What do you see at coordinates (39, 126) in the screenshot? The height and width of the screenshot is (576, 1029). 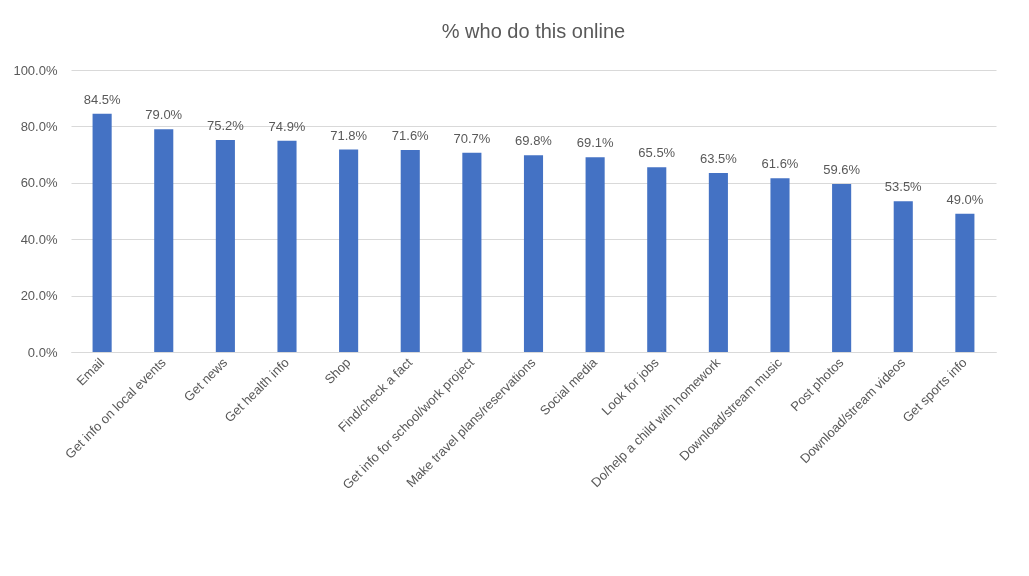 I see `y-tick-label: 80.0%` at bounding box center [39, 126].